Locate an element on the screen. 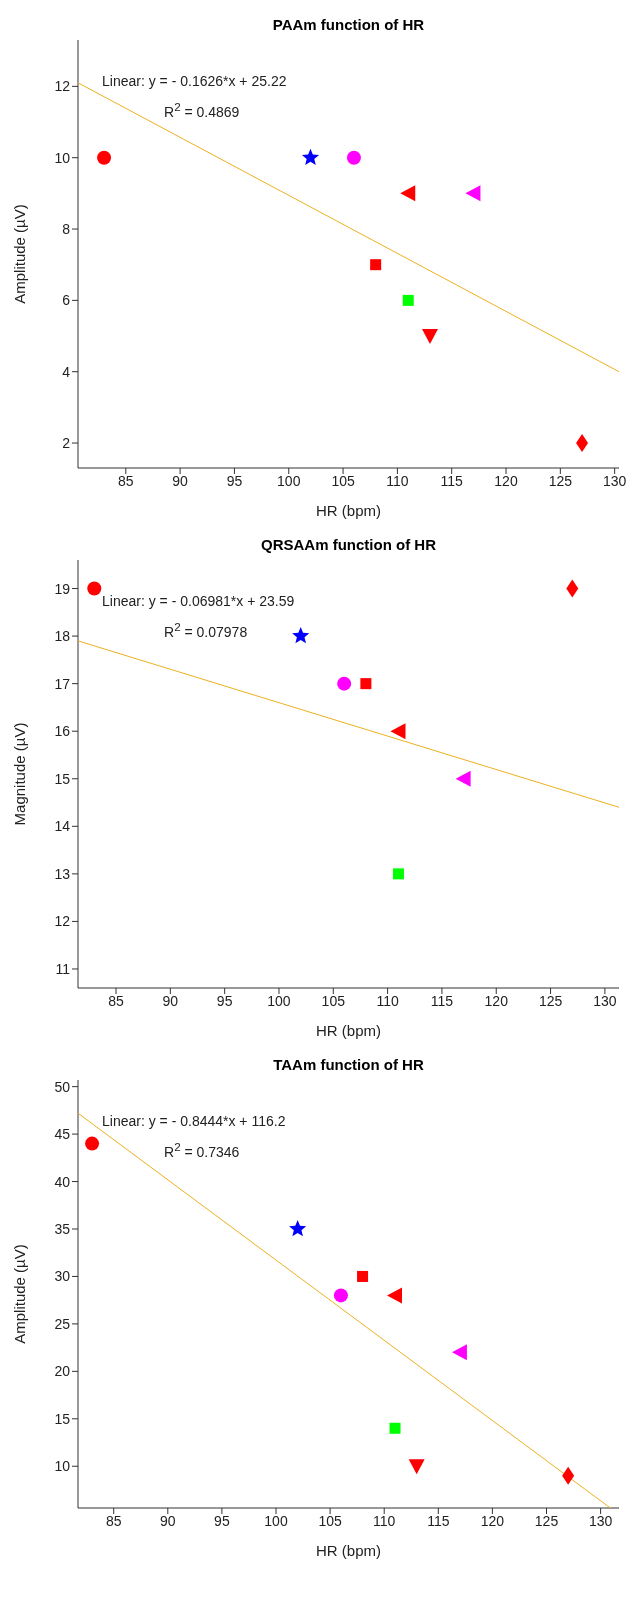  y-tick-label: 20 is located at coordinates (62, 1371).